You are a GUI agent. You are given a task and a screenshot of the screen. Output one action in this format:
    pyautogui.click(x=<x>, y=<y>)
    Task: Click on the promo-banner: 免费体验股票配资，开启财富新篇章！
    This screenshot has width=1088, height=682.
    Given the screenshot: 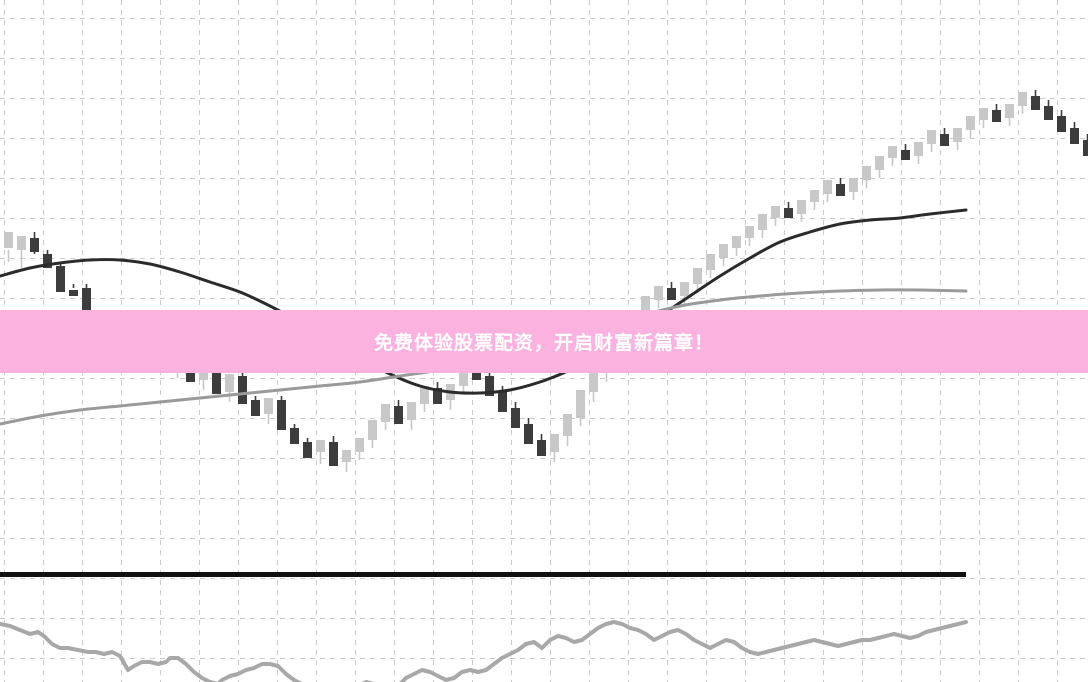 What is the action you would take?
    pyautogui.click(x=544, y=341)
    